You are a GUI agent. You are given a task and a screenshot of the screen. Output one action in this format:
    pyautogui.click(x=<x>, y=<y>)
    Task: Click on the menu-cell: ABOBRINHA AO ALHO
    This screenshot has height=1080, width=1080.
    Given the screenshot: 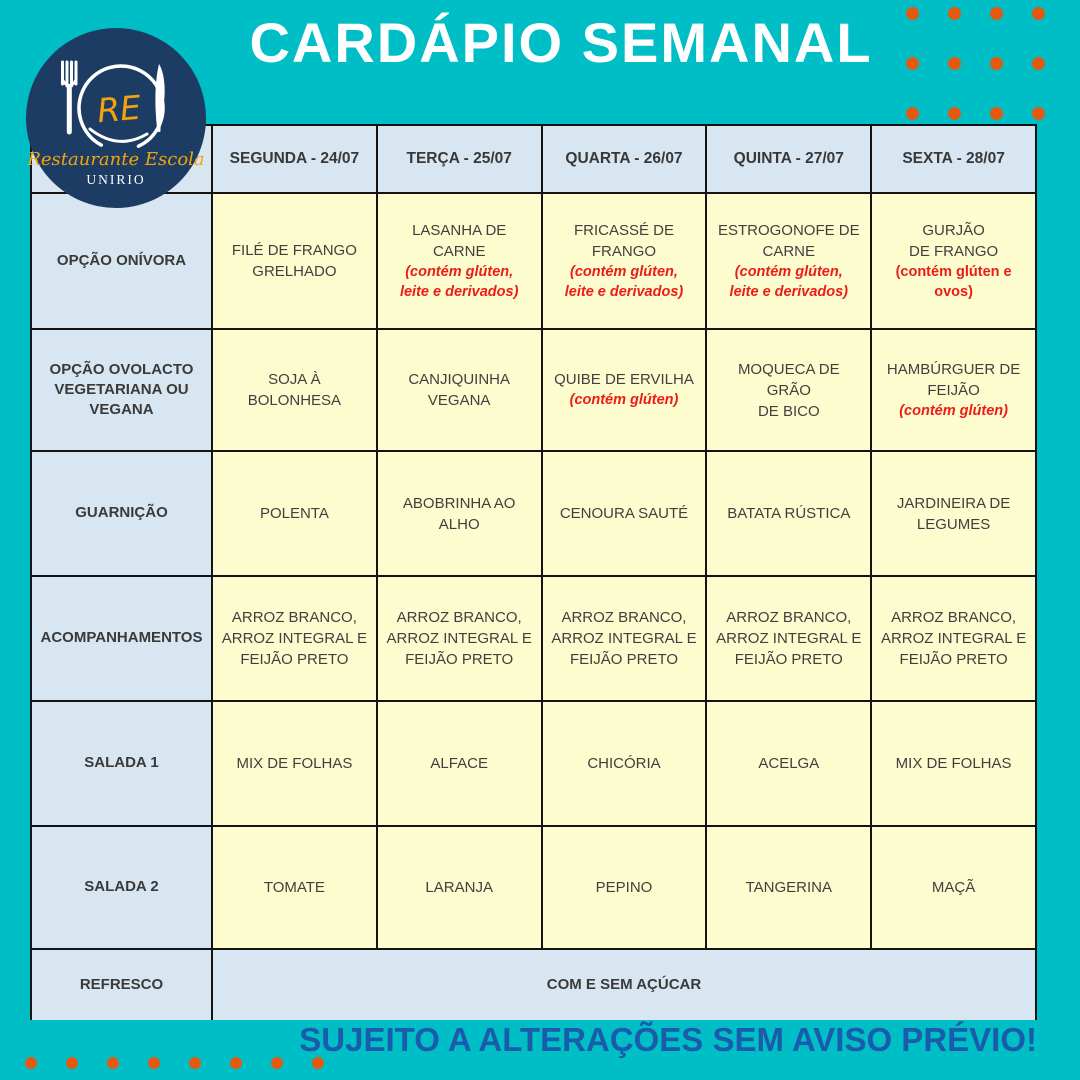 What is the action you would take?
    pyautogui.click(x=459, y=513)
    